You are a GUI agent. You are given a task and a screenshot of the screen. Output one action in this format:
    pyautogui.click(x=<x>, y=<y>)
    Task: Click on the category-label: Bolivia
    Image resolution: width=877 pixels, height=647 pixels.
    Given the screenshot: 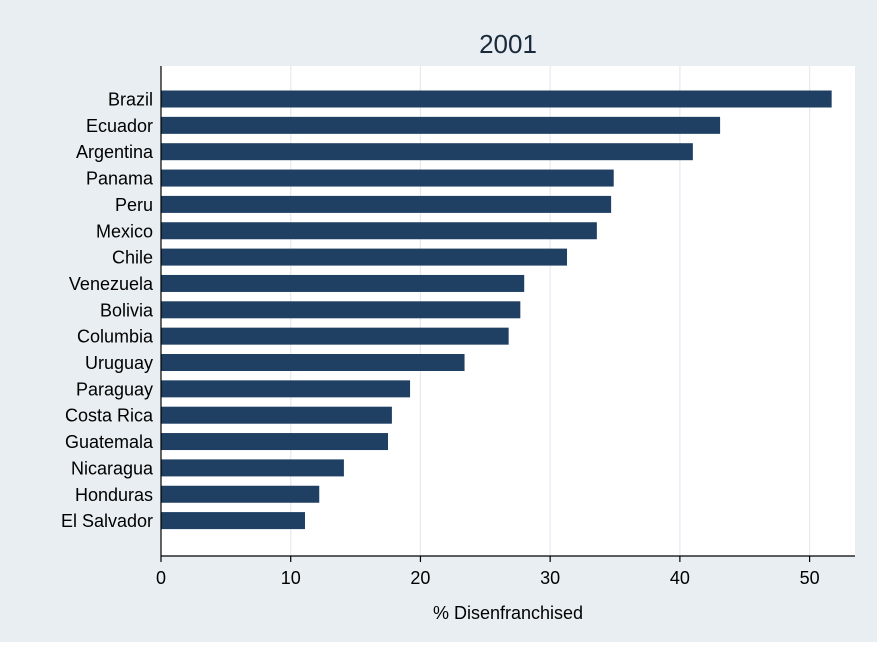 What is the action you would take?
    pyautogui.click(x=127, y=310)
    